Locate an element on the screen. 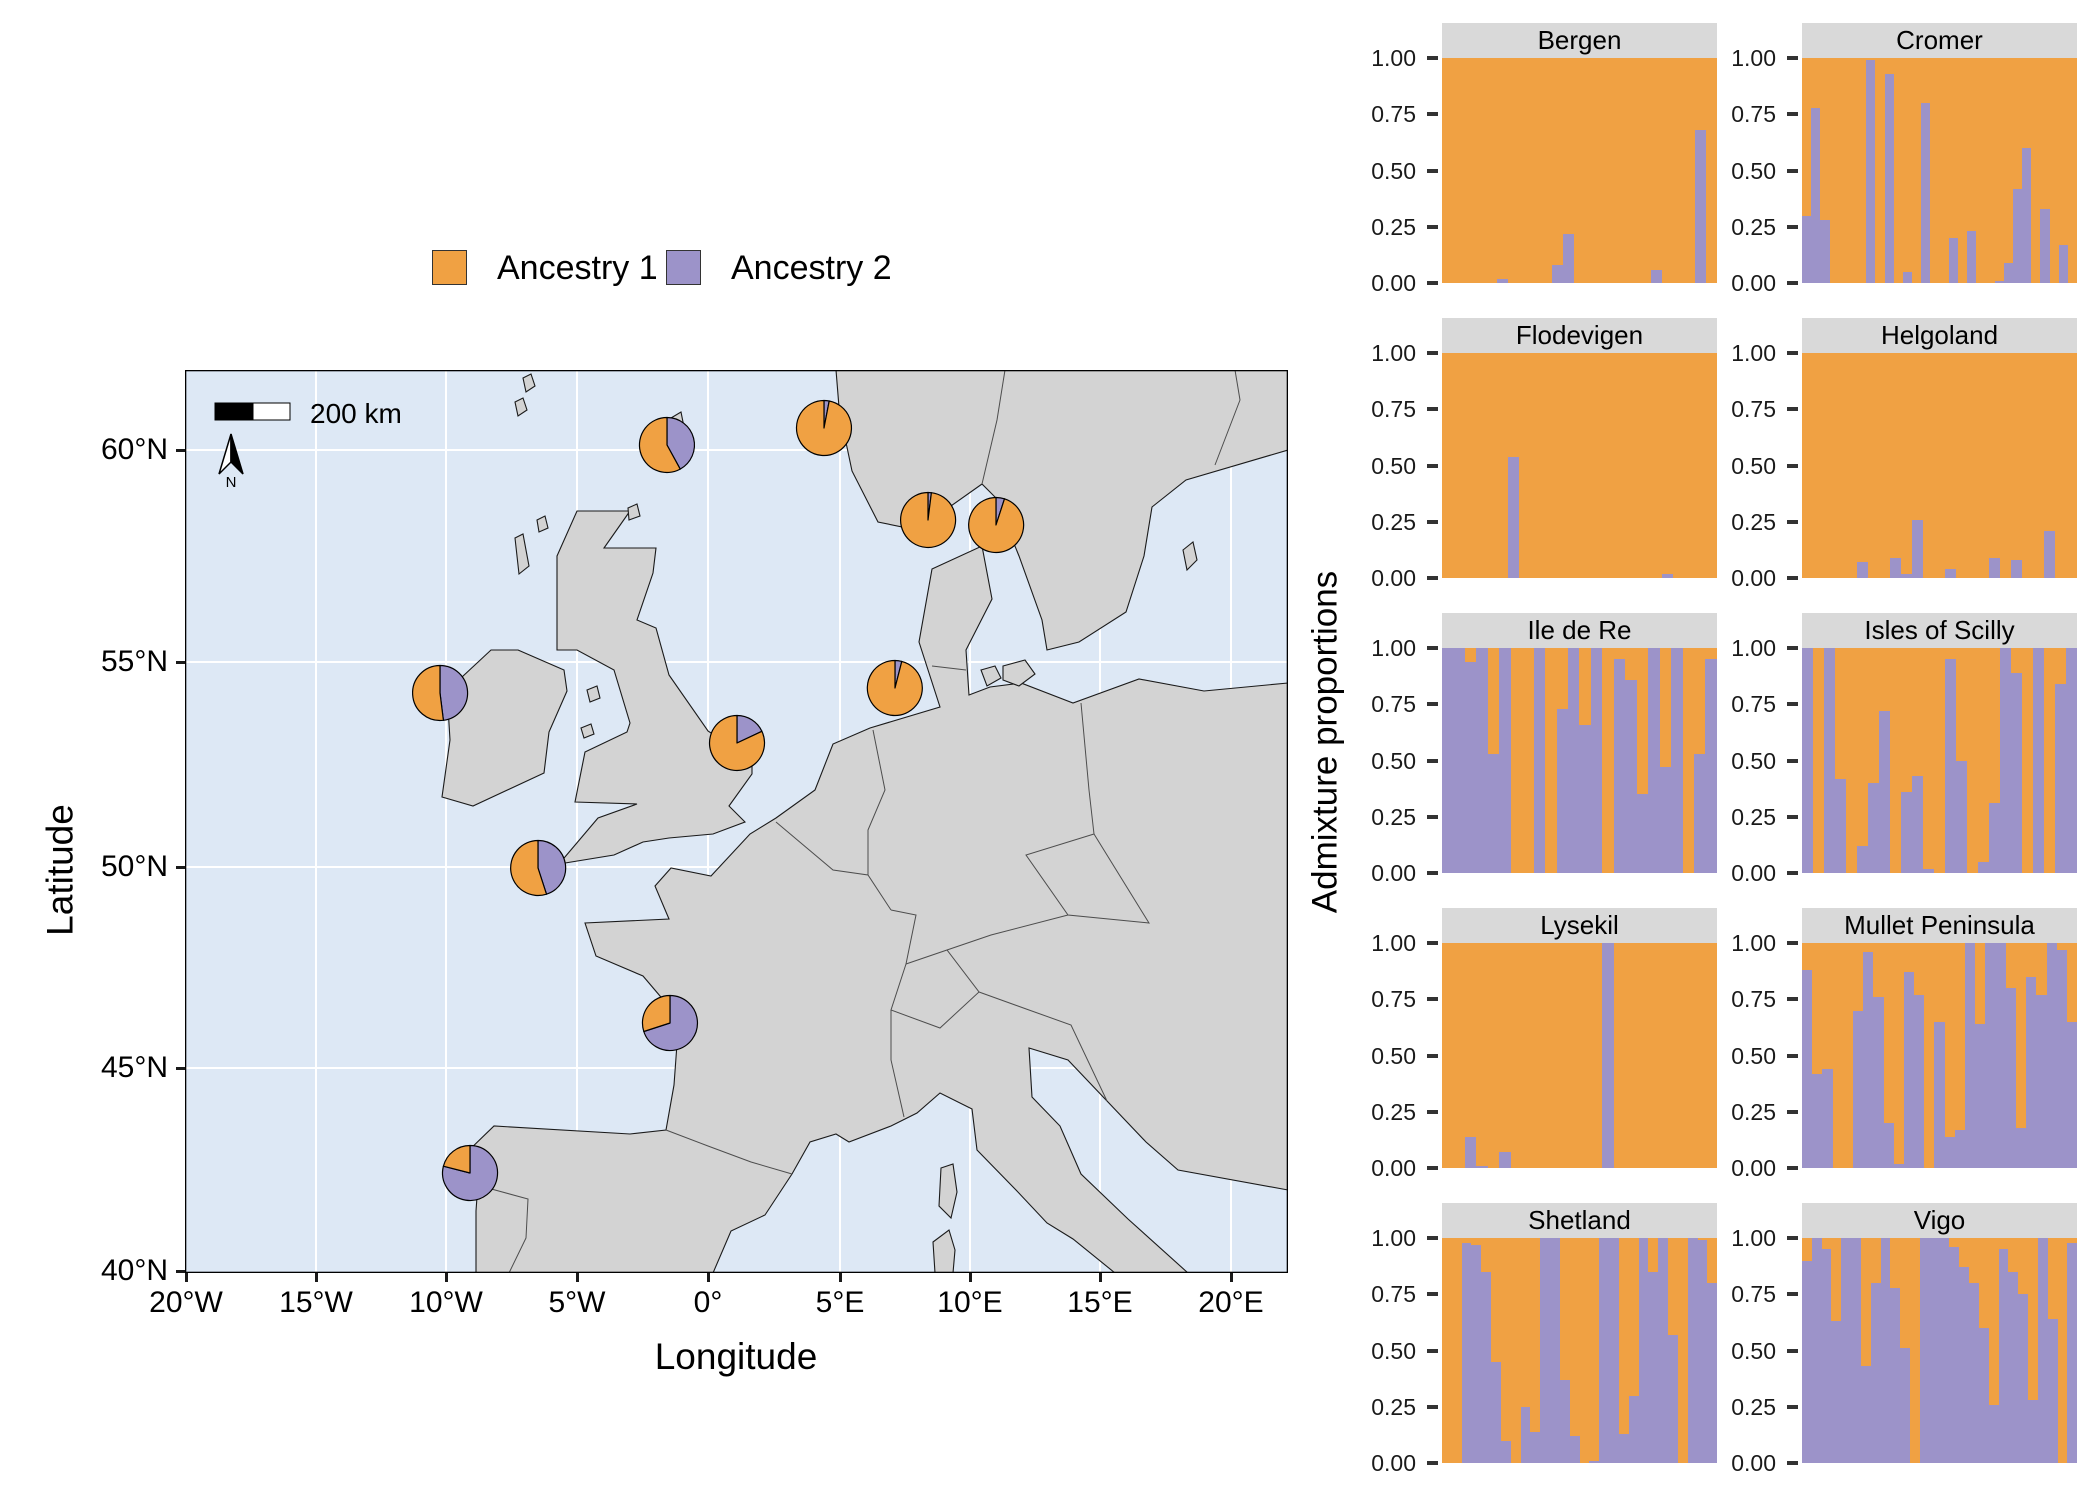 This screenshot has width=2100, height=1500. panel-y-tick-label: 1.00 is located at coordinates (1393, 943).